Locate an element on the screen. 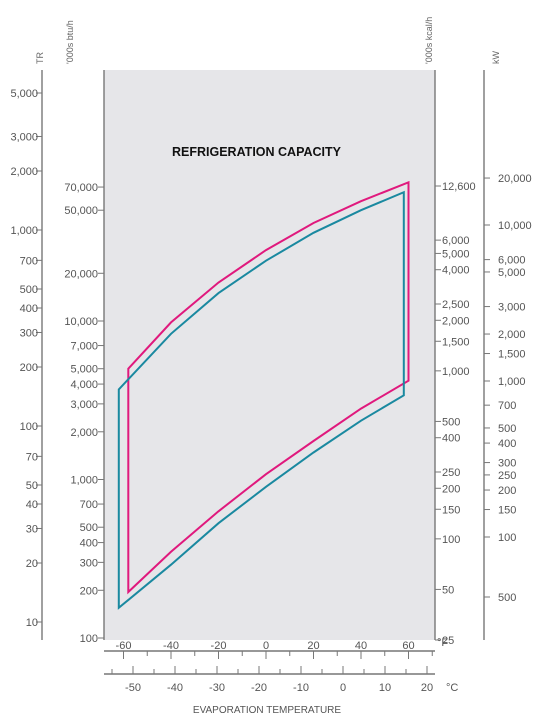 The height and width of the screenshot is (719, 538). kw-tick-label: 300 is located at coordinates (507, 464).